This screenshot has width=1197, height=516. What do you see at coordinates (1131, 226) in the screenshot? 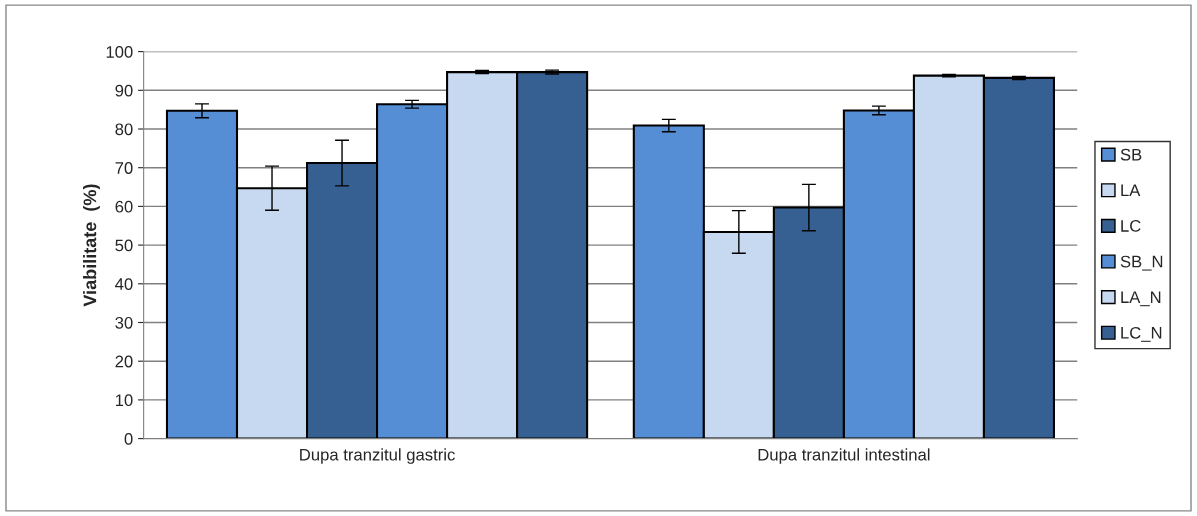
I see `legend-label: LC` at bounding box center [1131, 226].